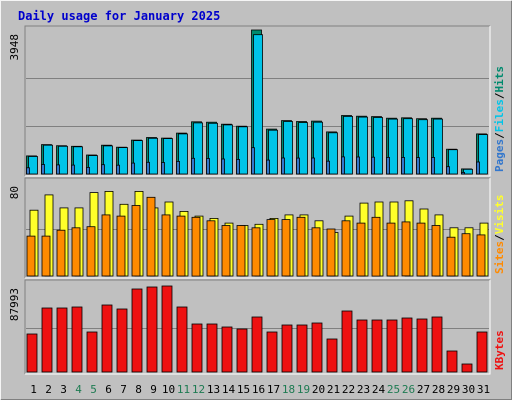 This screenshot has height=400, width=512. What do you see at coordinates (153, 389) in the screenshot?
I see `x-tick-label-9: 9` at bounding box center [153, 389].